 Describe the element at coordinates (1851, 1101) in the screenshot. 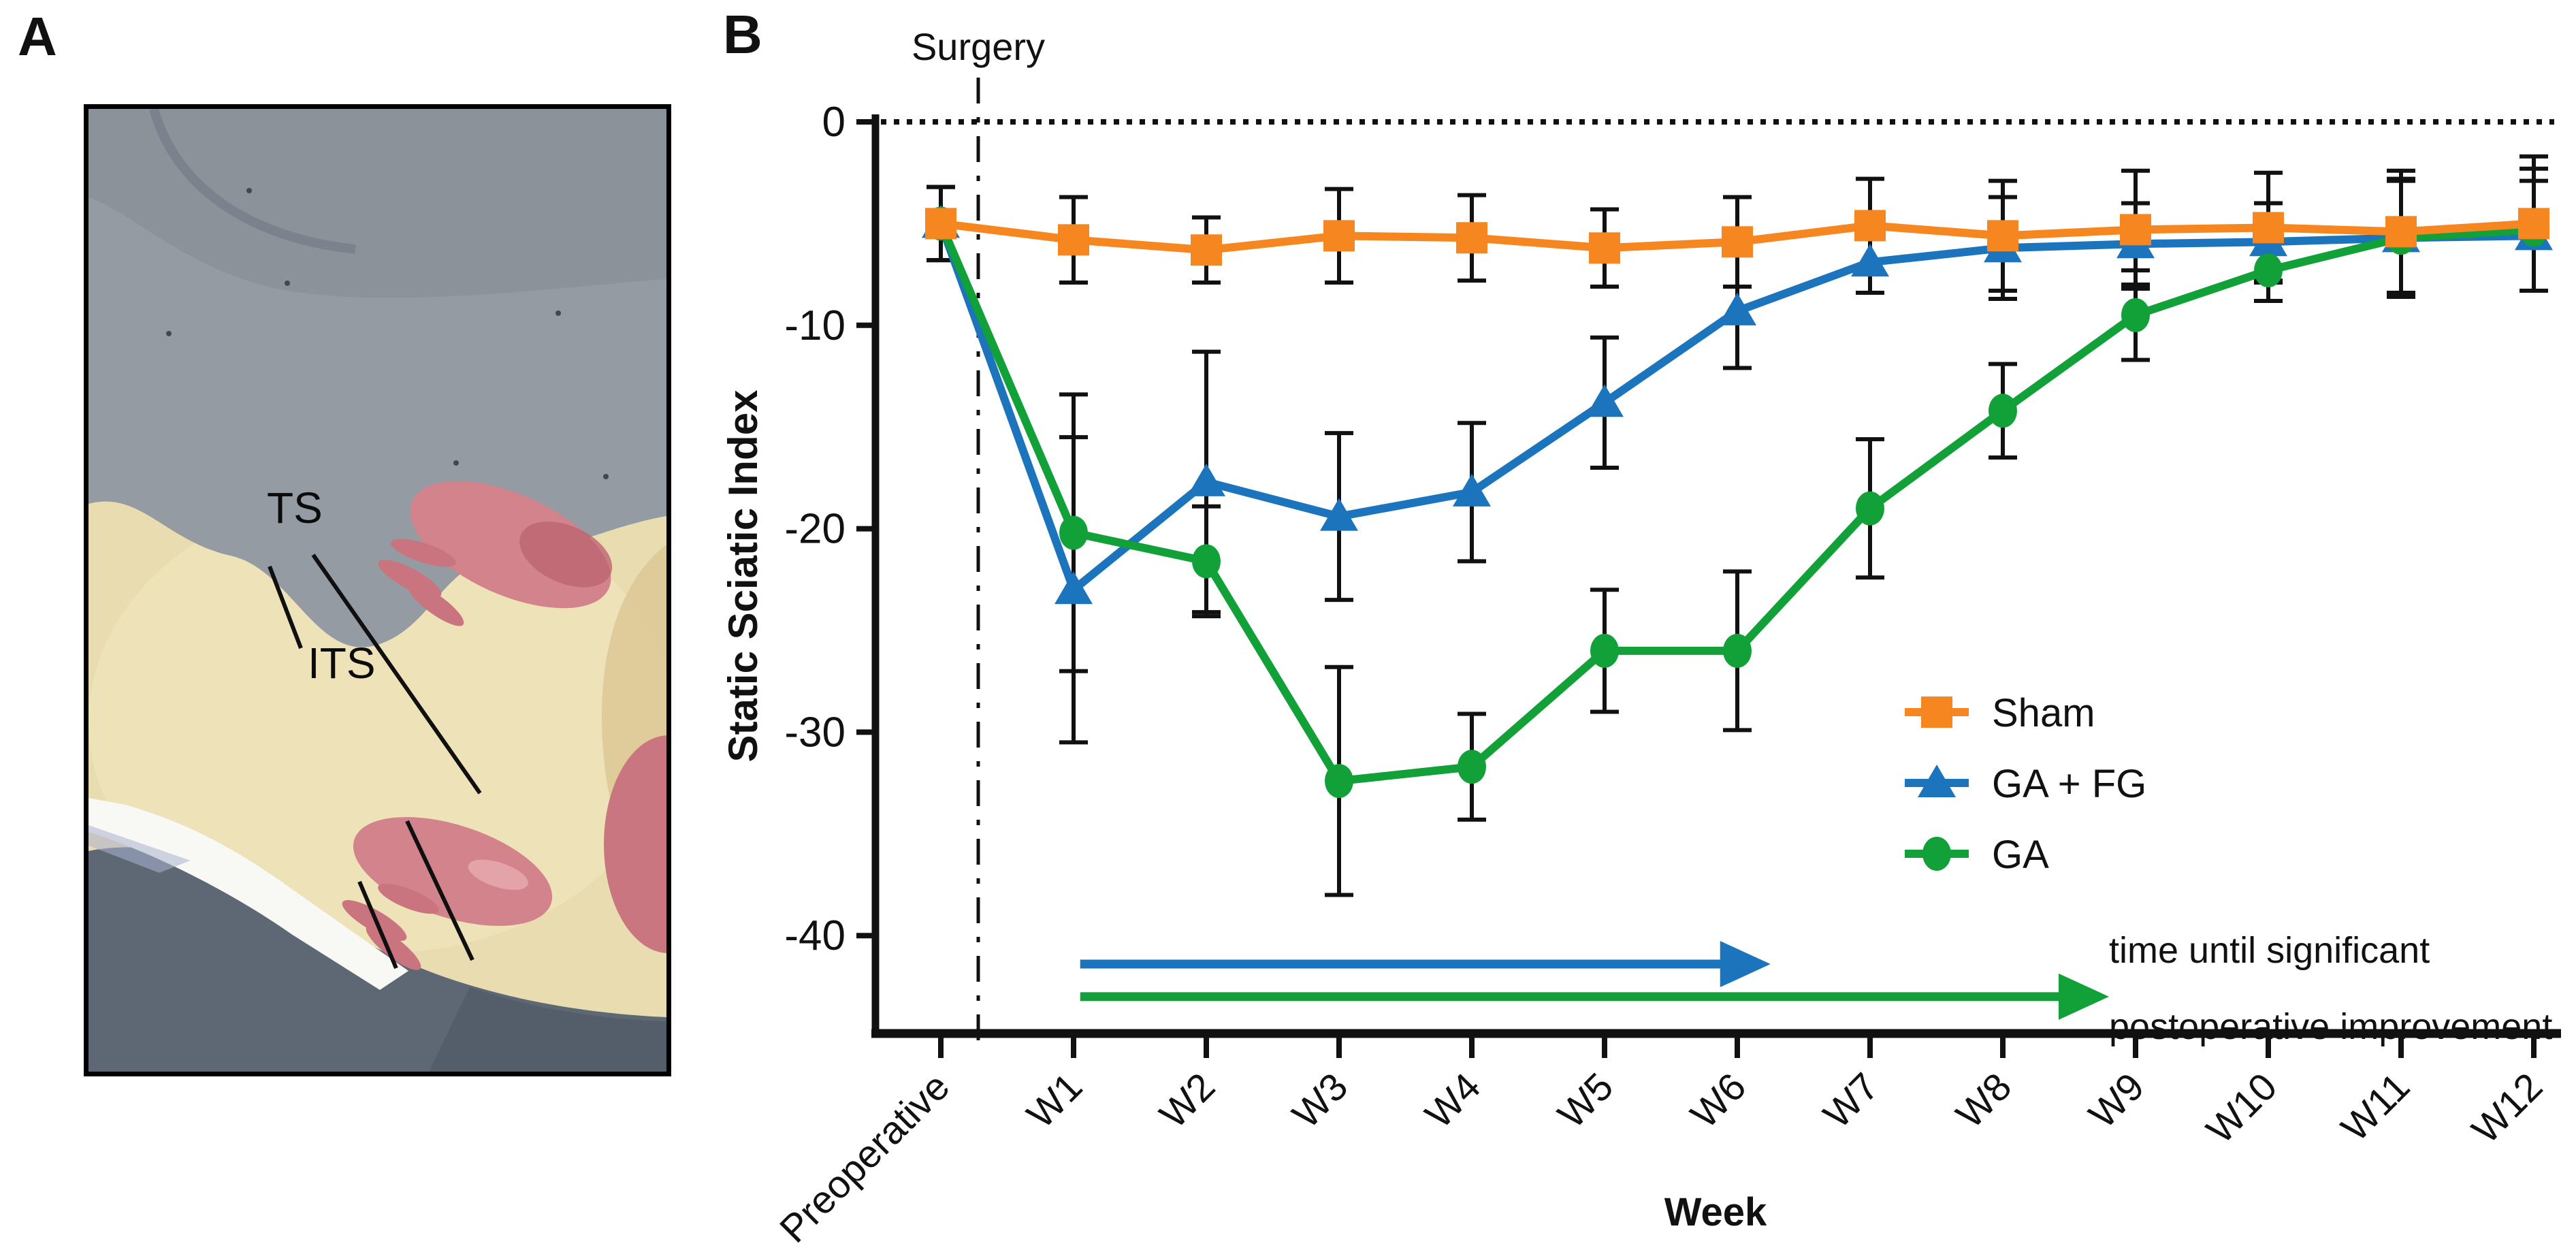

I see `x-tick-label: W7` at that location.